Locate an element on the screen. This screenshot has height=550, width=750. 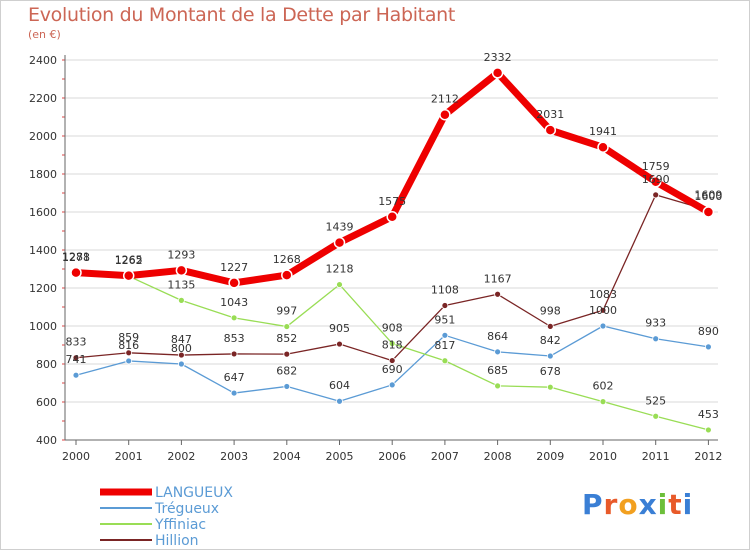
y-tick-label: 600 is located at coordinates (46, 402).